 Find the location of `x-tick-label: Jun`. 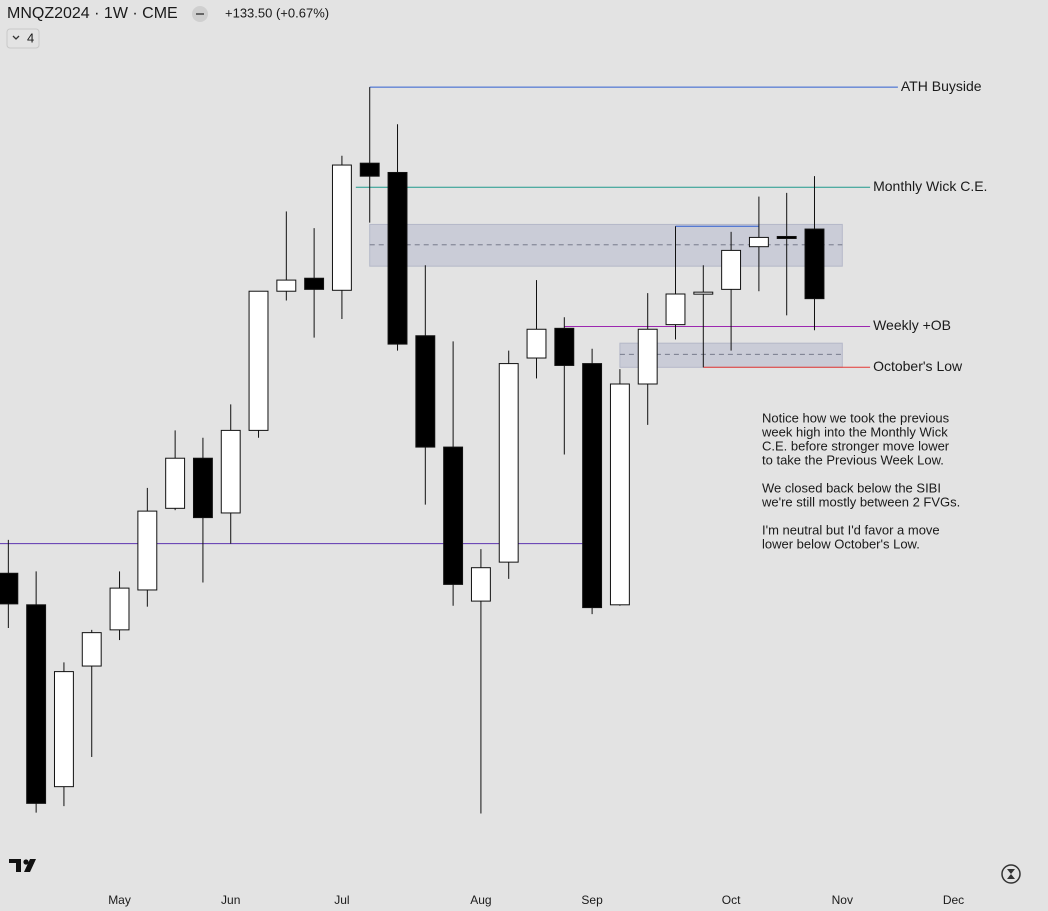

x-tick-label: Jun is located at coordinates (230, 900).